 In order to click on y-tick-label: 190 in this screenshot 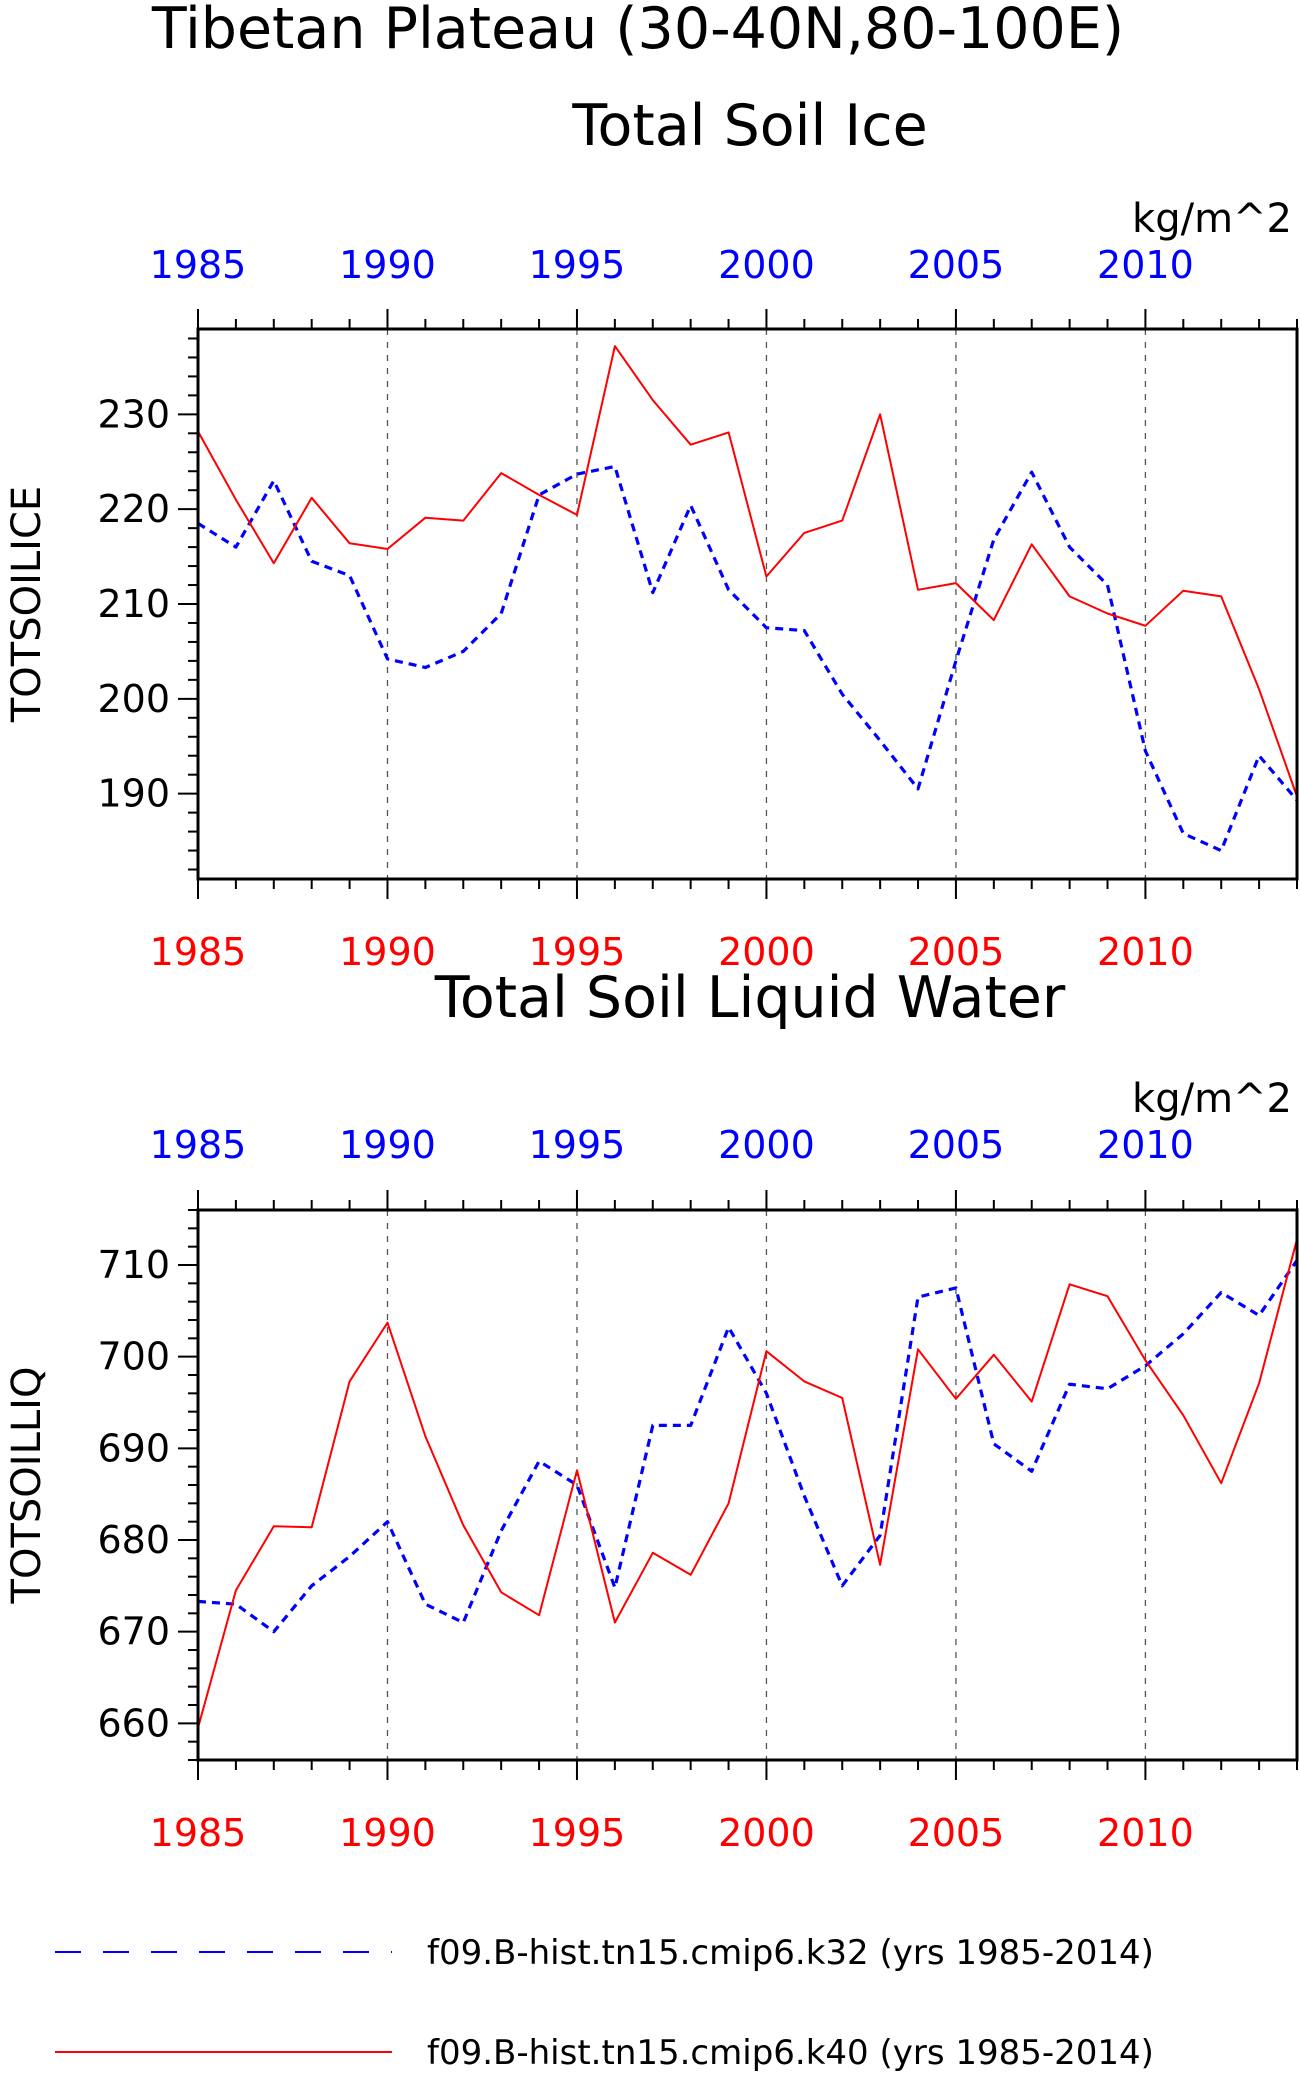, I will do `click(133, 794)`.